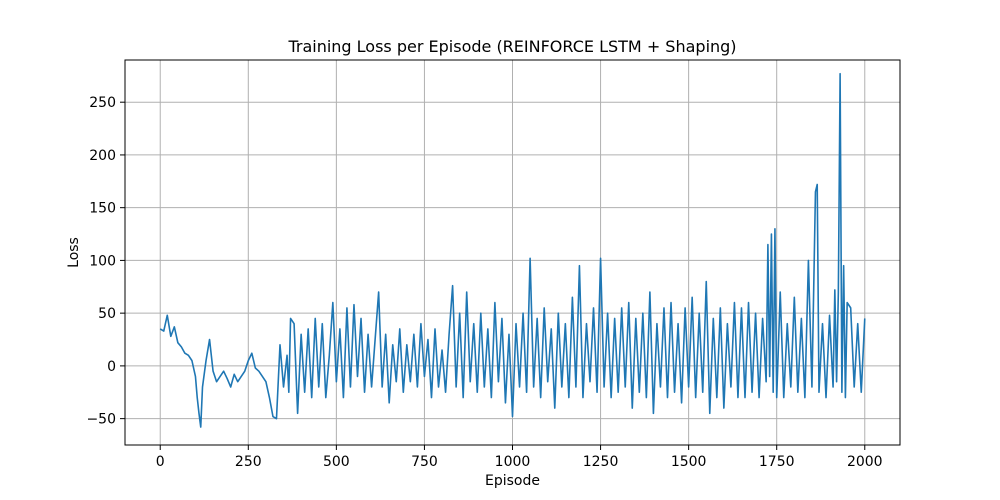  What do you see at coordinates (601, 462) in the screenshot?
I see `x-tick-label: 1250` at bounding box center [601, 462].